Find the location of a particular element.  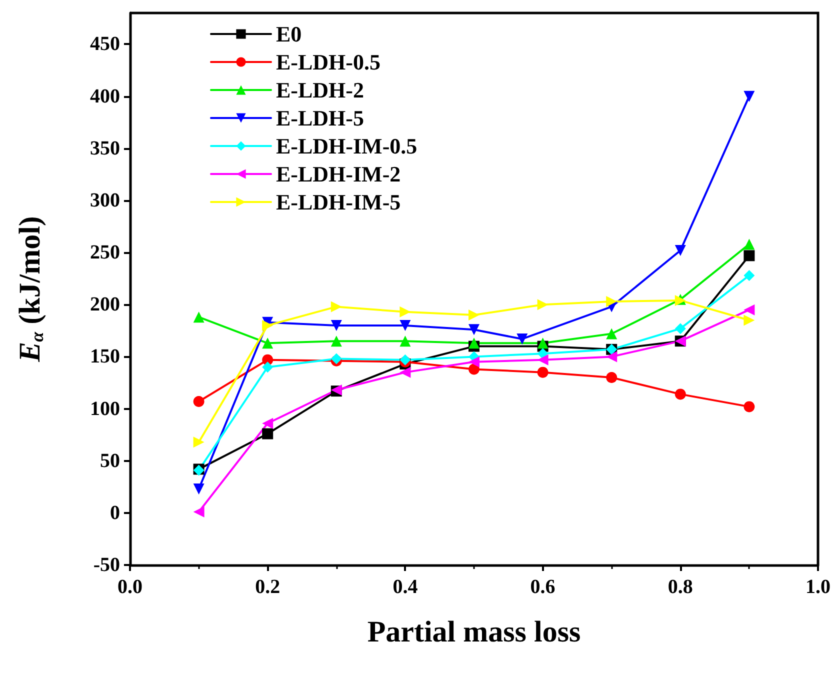

x-tick-label: 0.0 is located at coordinates (130, 587).